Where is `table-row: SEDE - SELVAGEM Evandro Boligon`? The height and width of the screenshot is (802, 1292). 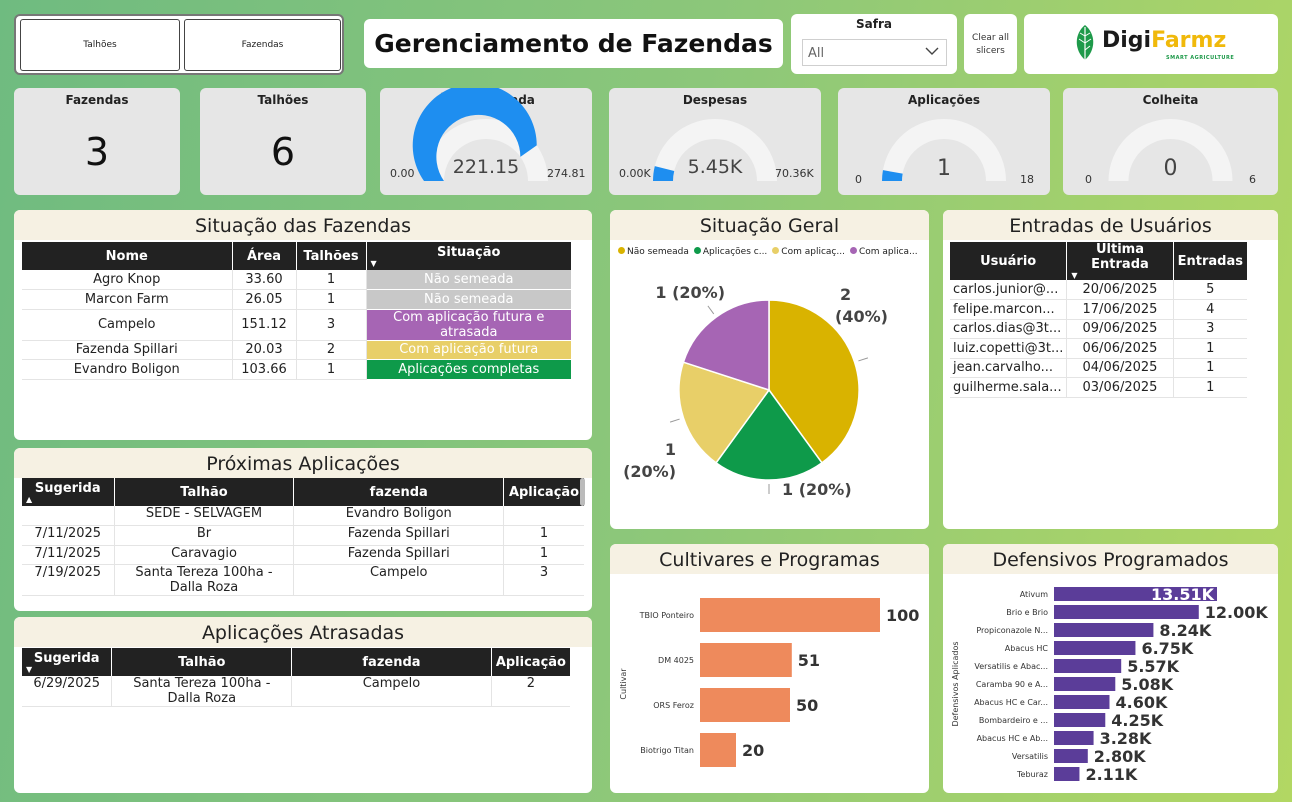 table-row: SEDE - SELVAGEM Evandro Boligon is located at coordinates (303, 516).